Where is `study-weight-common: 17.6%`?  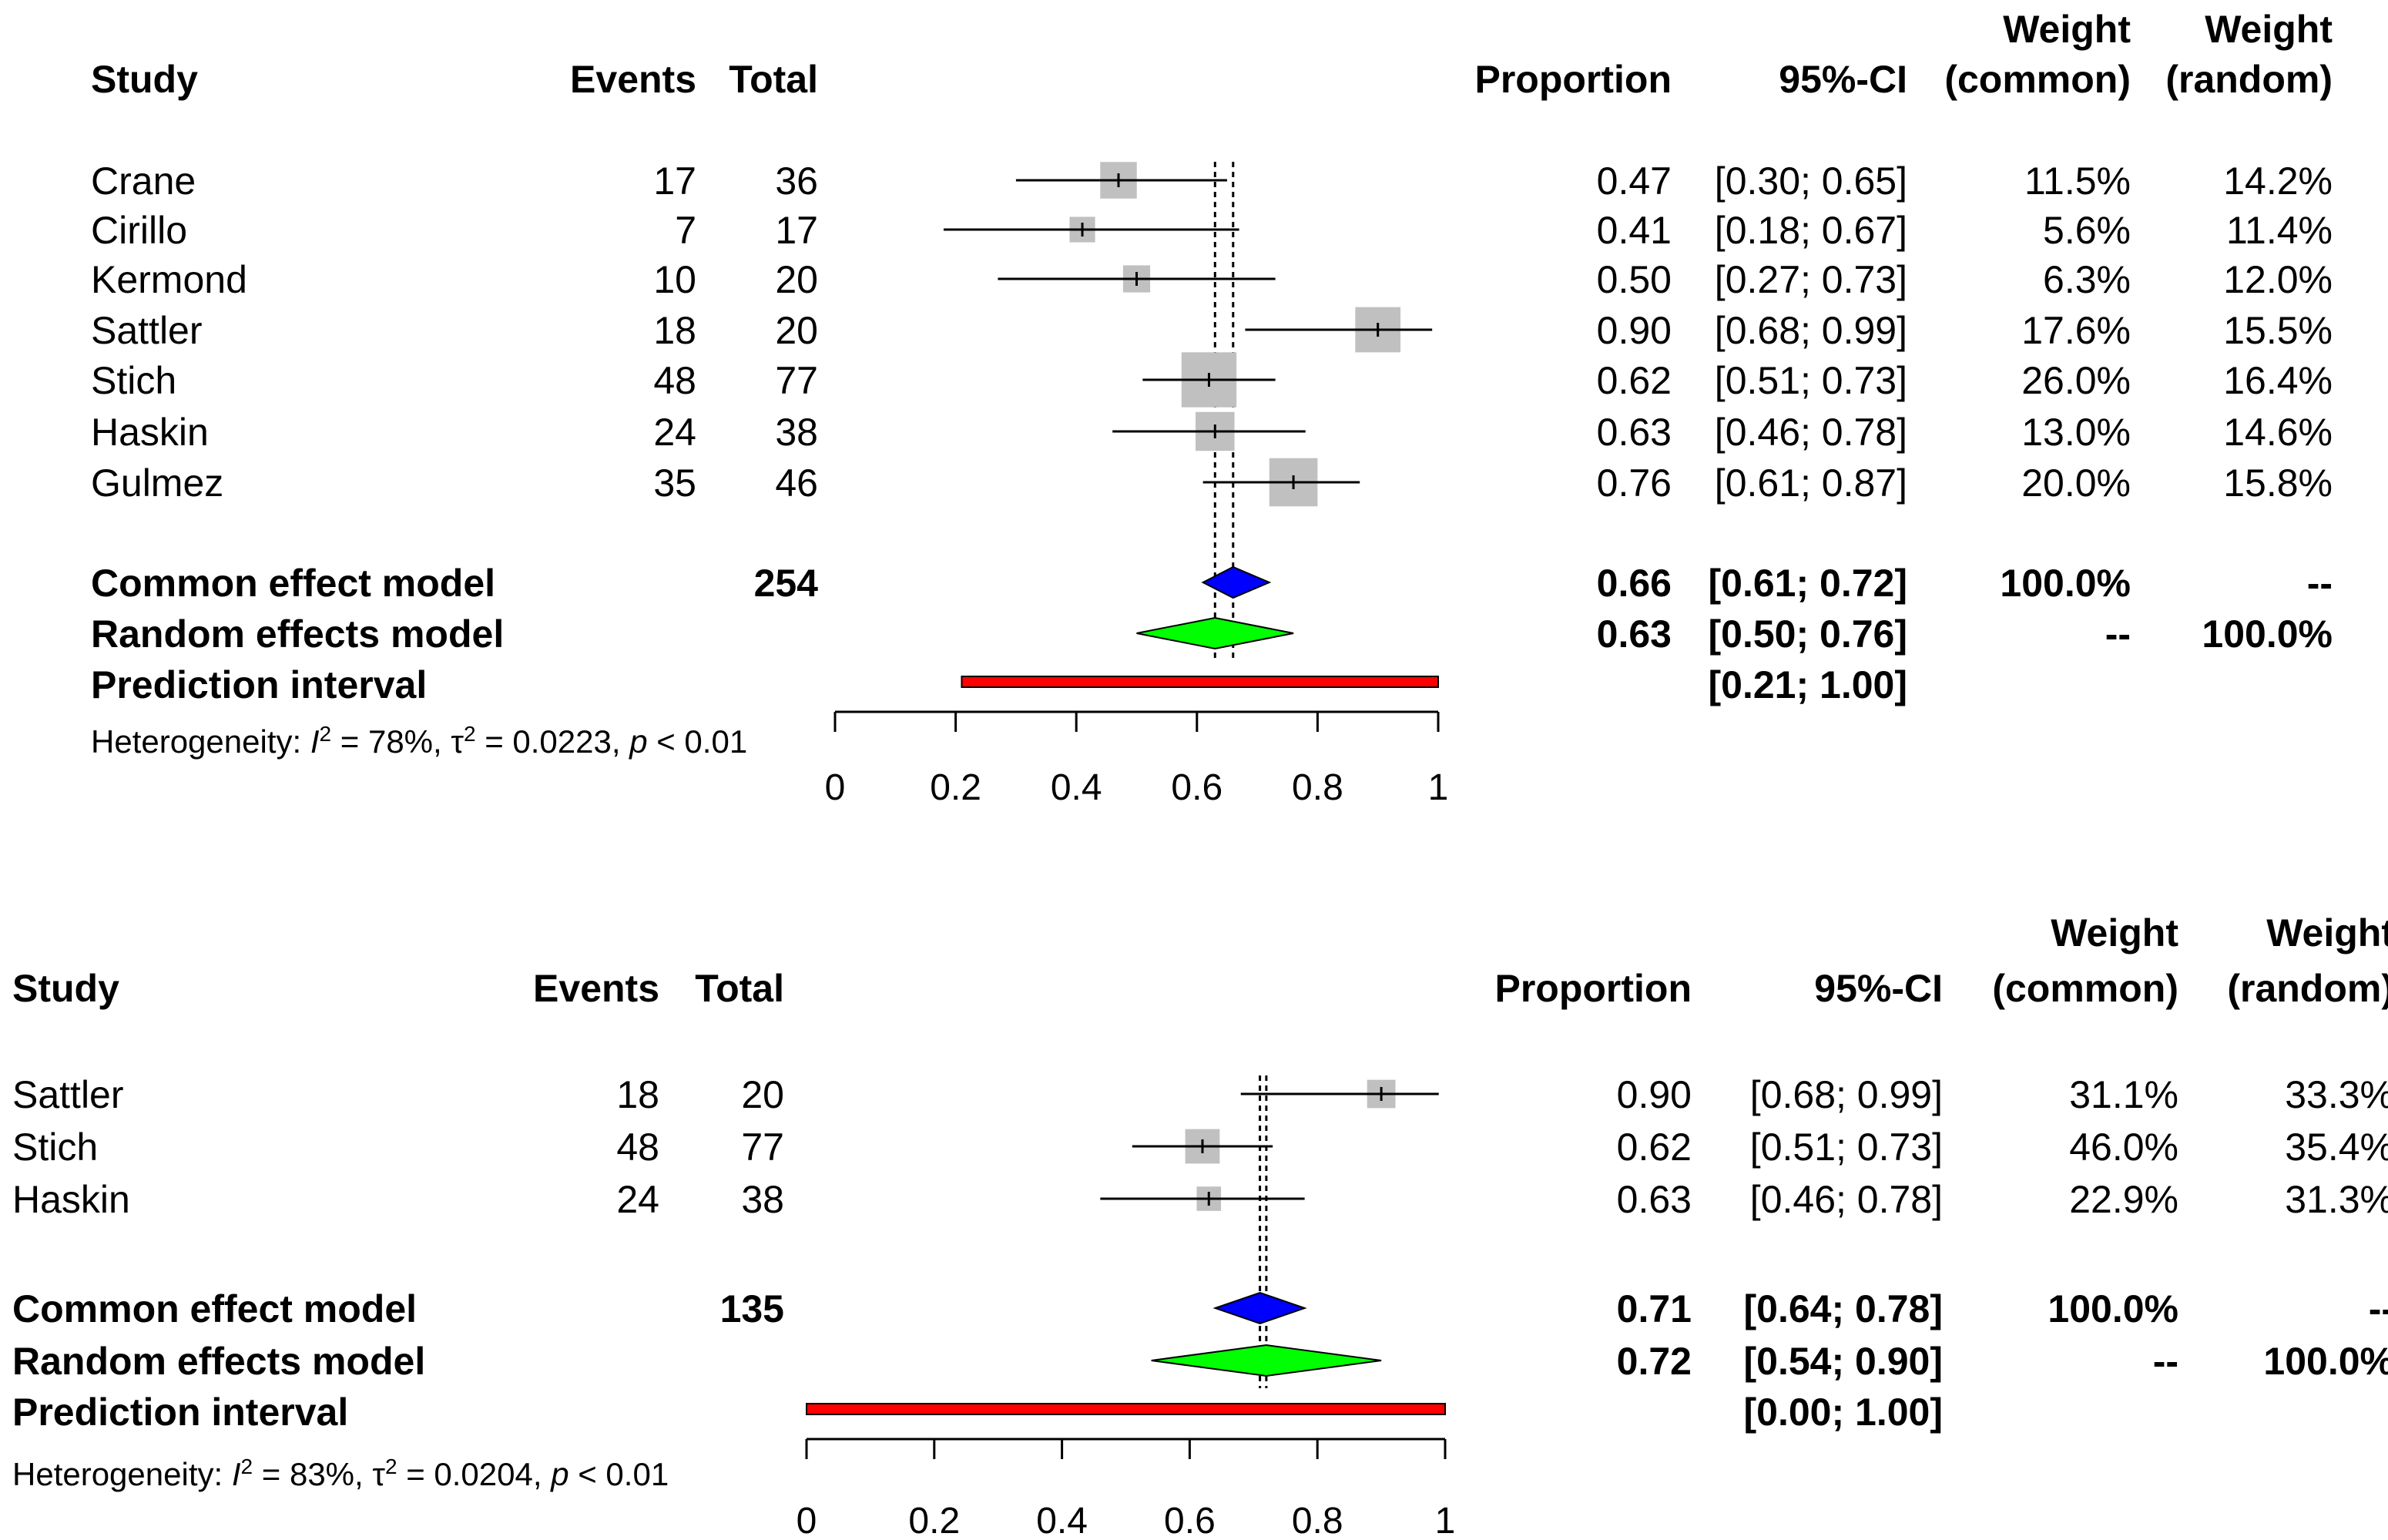
study-weight-common: 17.6% is located at coordinates (2076, 330).